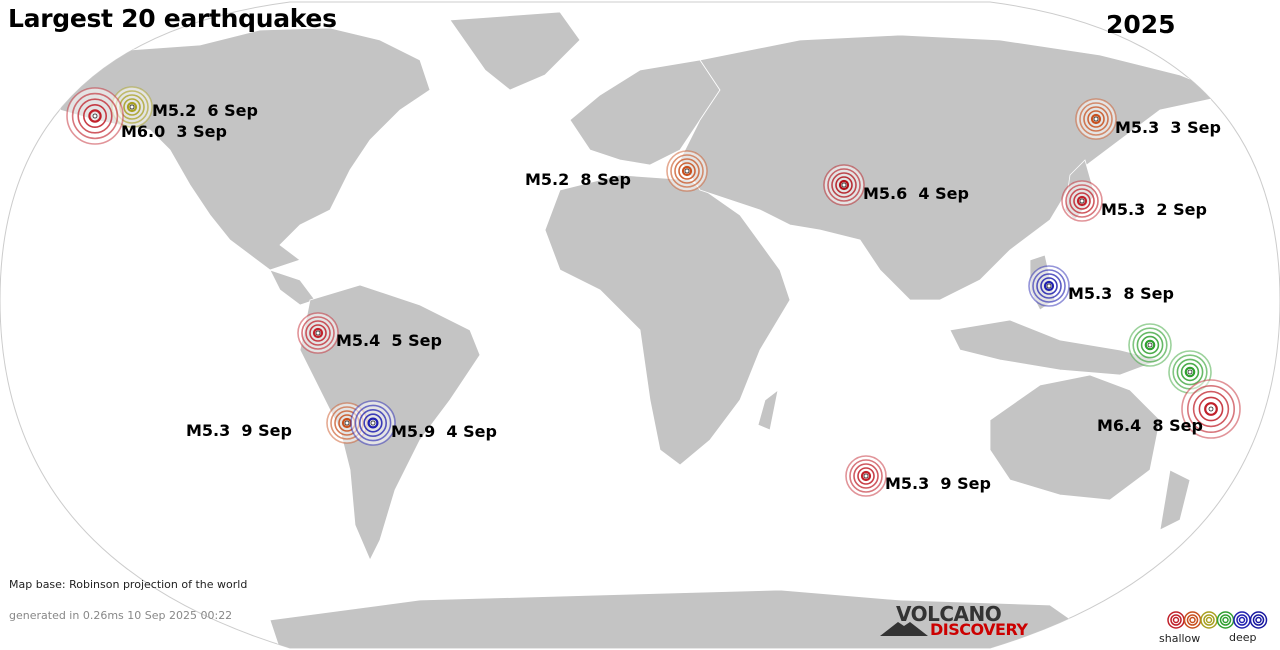 Image resolution: width=1280 pixels, height=650 pixels. Describe the element at coordinates (245, 149) in the screenshot. I see `north-america-landmass` at that location.